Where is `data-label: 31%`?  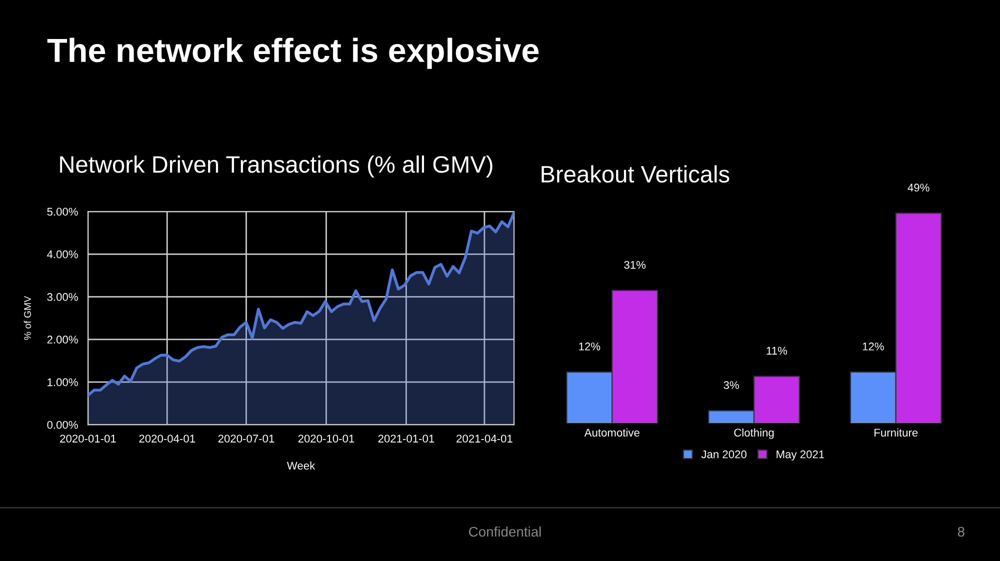 data-label: 31% is located at coordinates (635, 264).